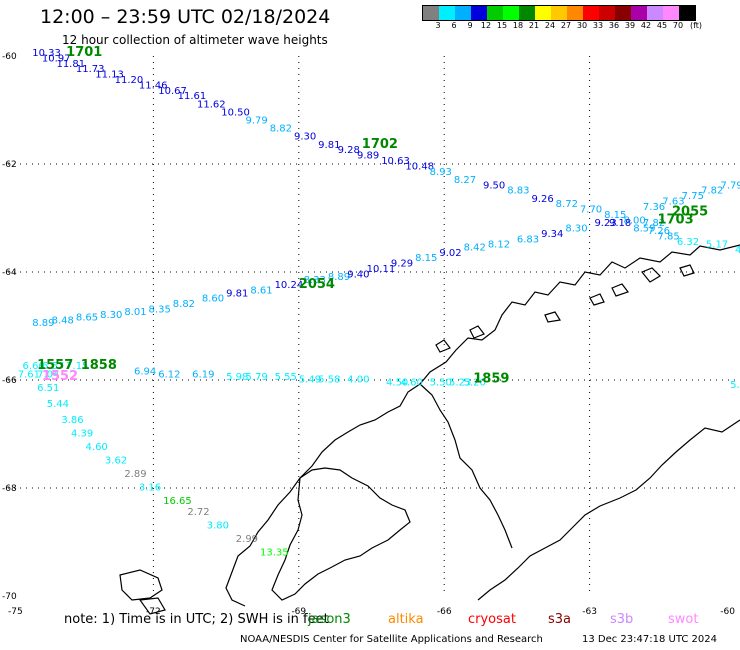  What do you see at coordinates (109, 75) in the screenshot?
I see `wave-height-label: 11.13` at bounding box center [109, 75].